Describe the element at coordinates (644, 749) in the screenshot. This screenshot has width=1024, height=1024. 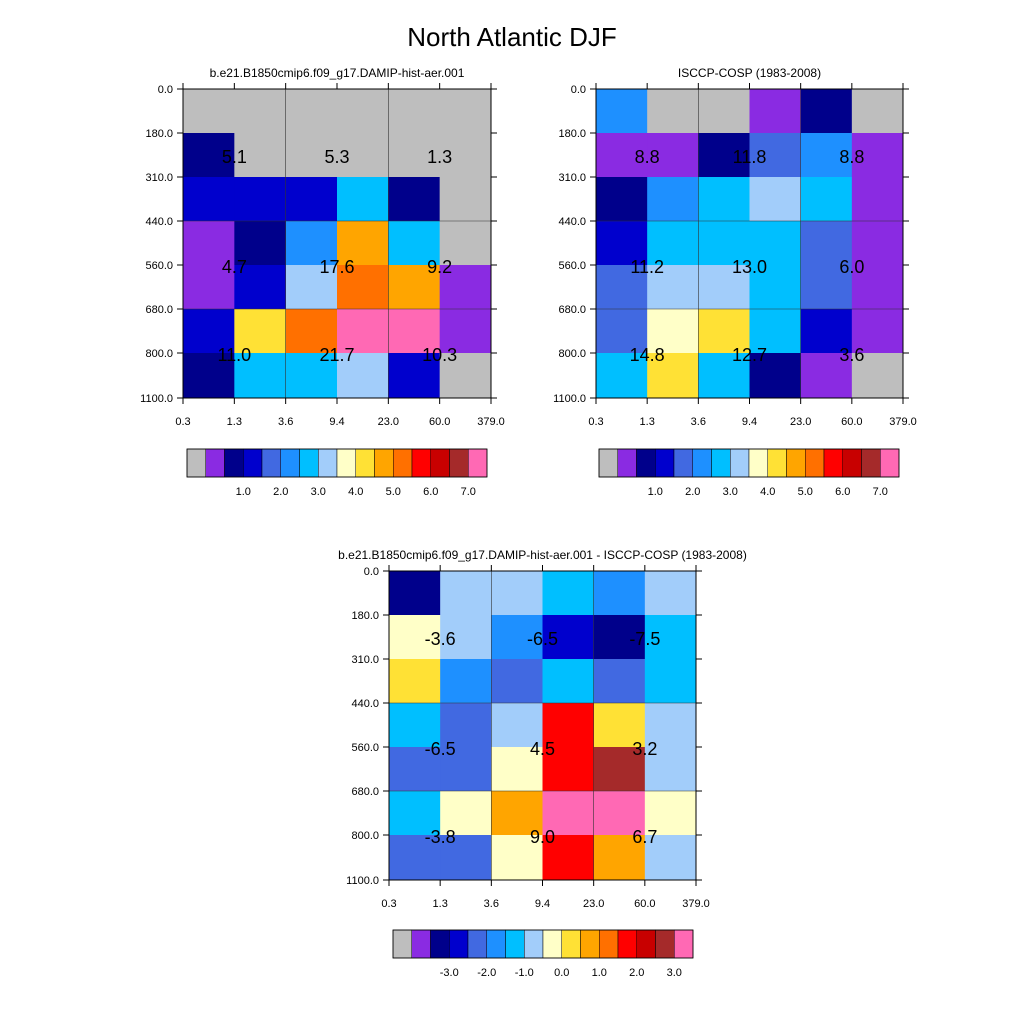
I see `block-value-label: 3.2` at that location.